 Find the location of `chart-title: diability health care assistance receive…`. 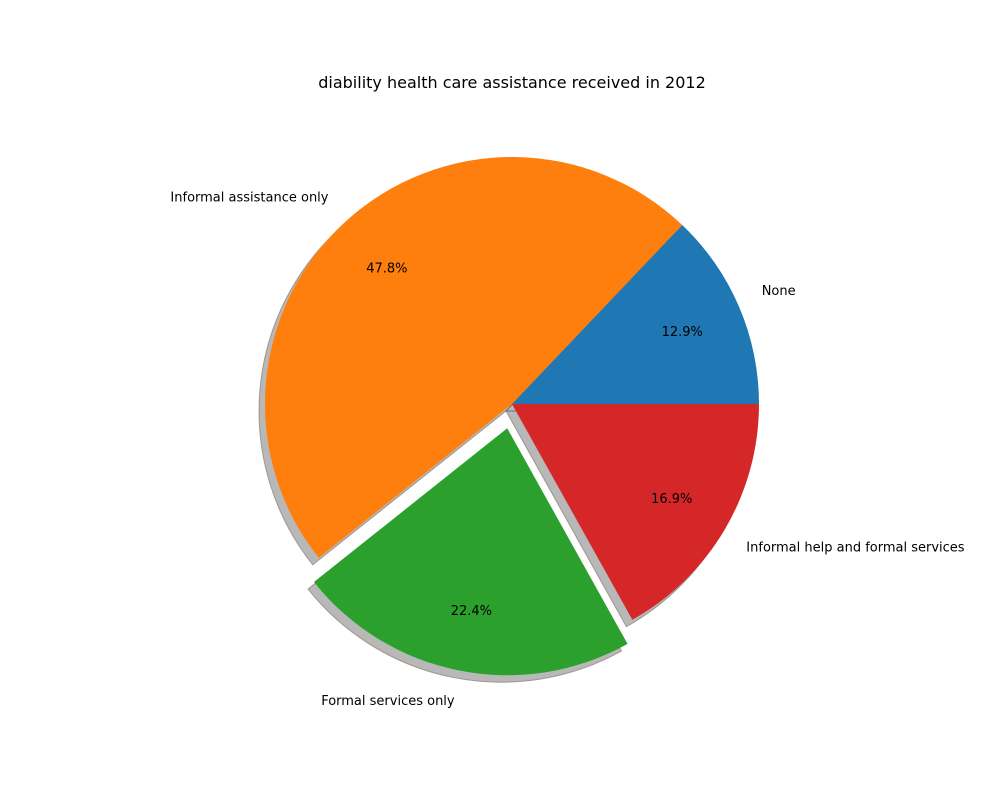

chart-title: diability health care assistance receive… is located at coordinates (512, 82).